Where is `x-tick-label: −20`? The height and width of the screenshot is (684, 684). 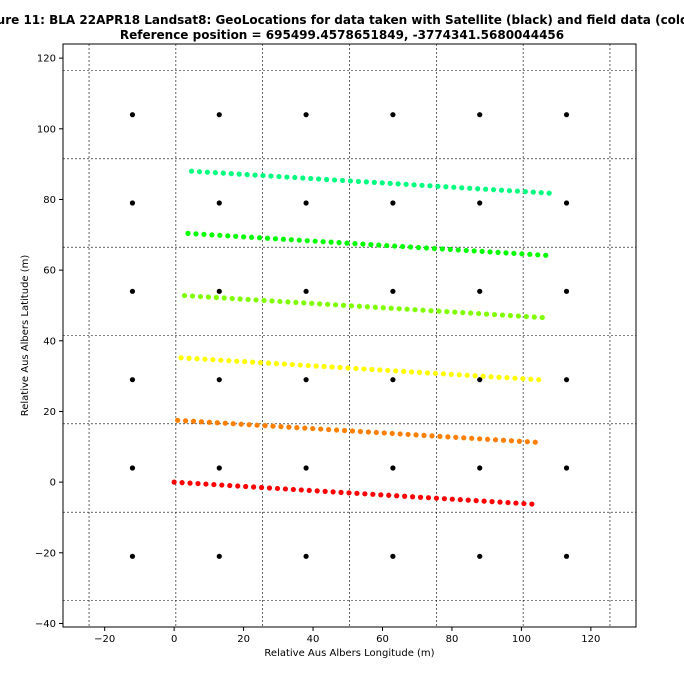 x-tick-label: −20 is located at coordinates (104, 639).